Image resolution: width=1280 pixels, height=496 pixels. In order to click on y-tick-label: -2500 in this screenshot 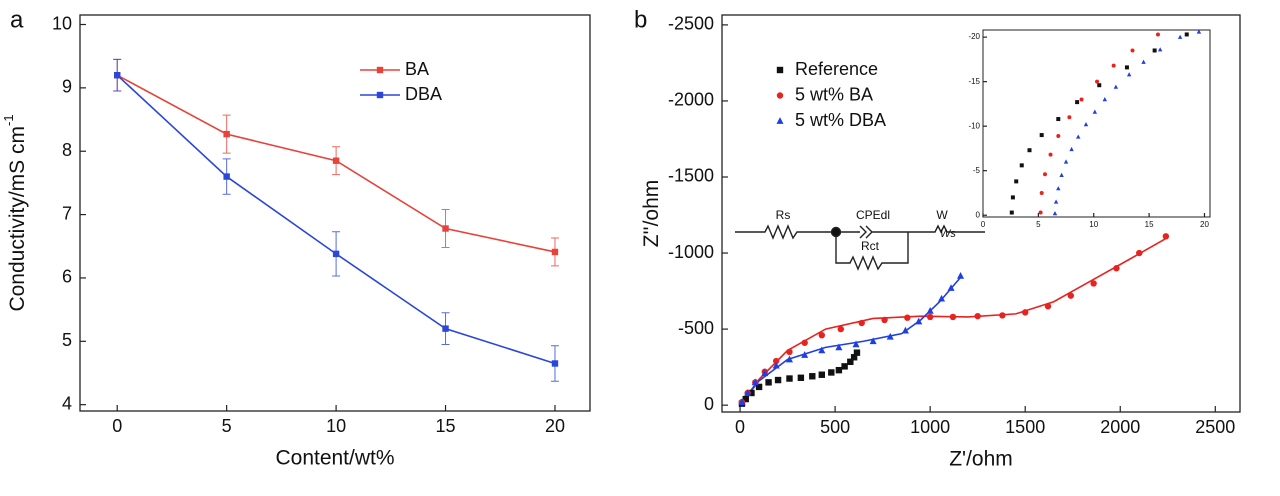, I will do `click(691, 24)`.